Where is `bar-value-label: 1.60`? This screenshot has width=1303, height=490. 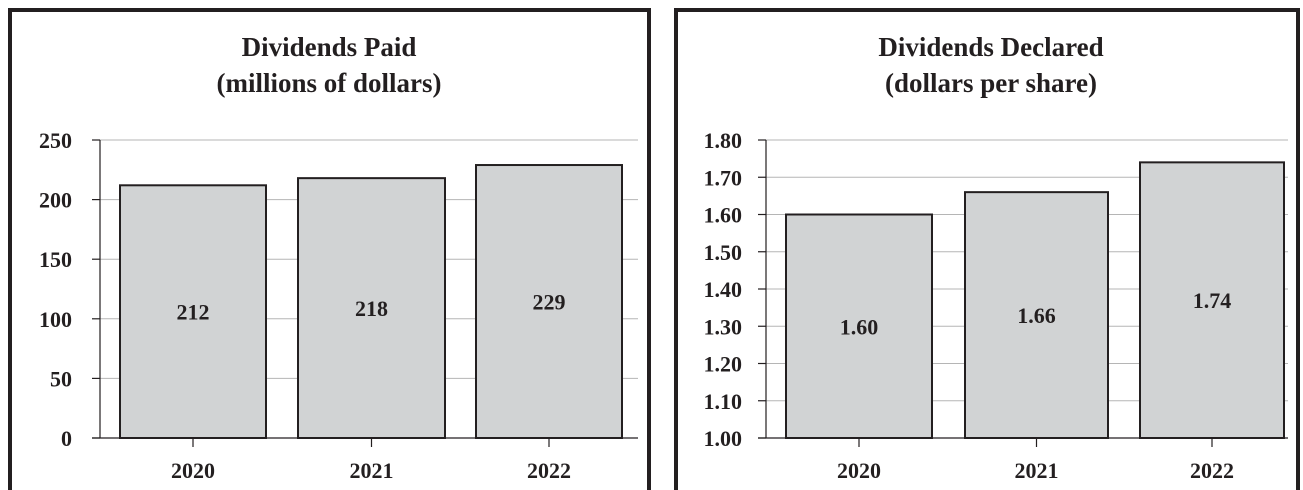
bar-value-label: 1.60 is located at coordinates (859, 326).